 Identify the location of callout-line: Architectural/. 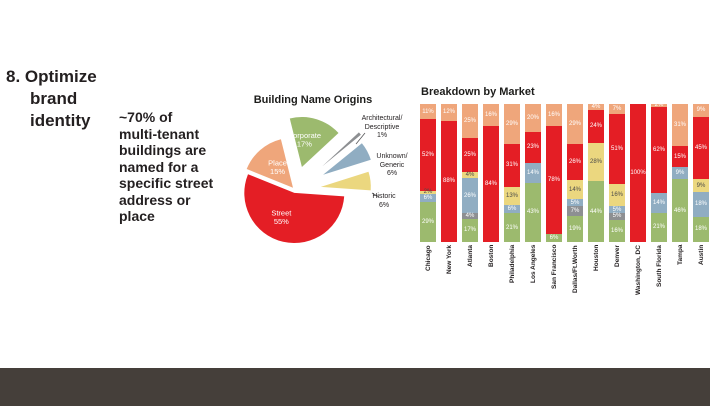
(382, 118).